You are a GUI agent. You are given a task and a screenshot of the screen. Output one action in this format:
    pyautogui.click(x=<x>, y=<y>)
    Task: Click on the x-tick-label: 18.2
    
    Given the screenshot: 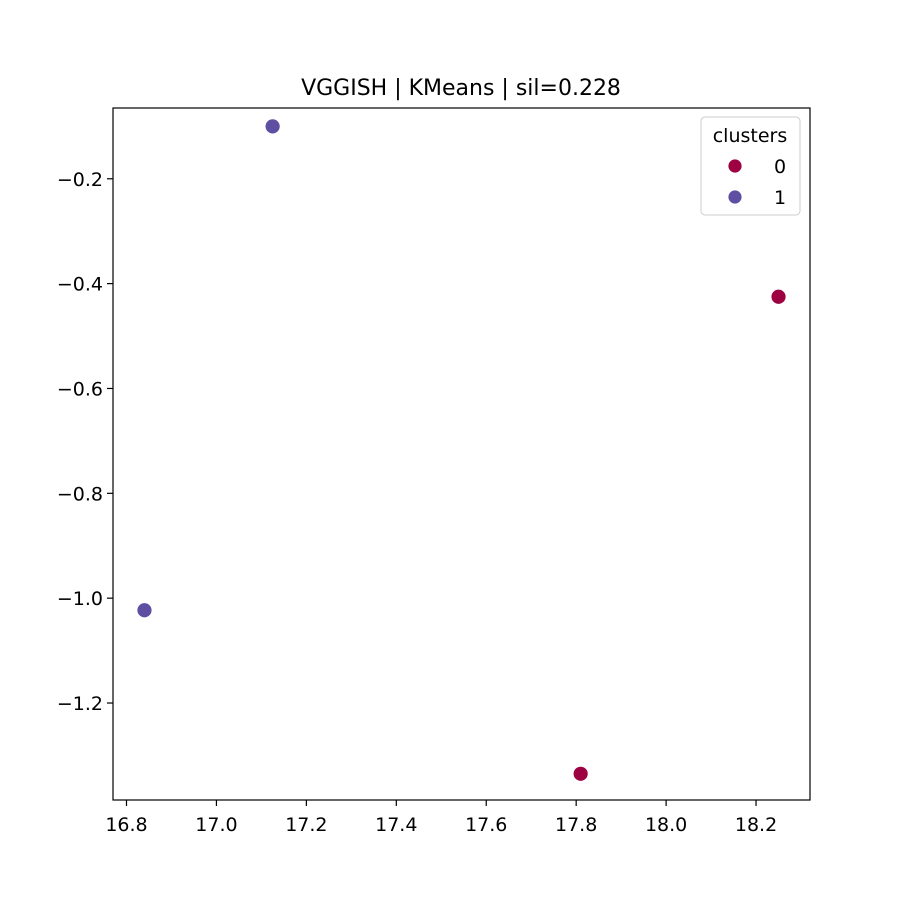 What is the action you would take?
    pyautogui.click(x=756, y=825)
    